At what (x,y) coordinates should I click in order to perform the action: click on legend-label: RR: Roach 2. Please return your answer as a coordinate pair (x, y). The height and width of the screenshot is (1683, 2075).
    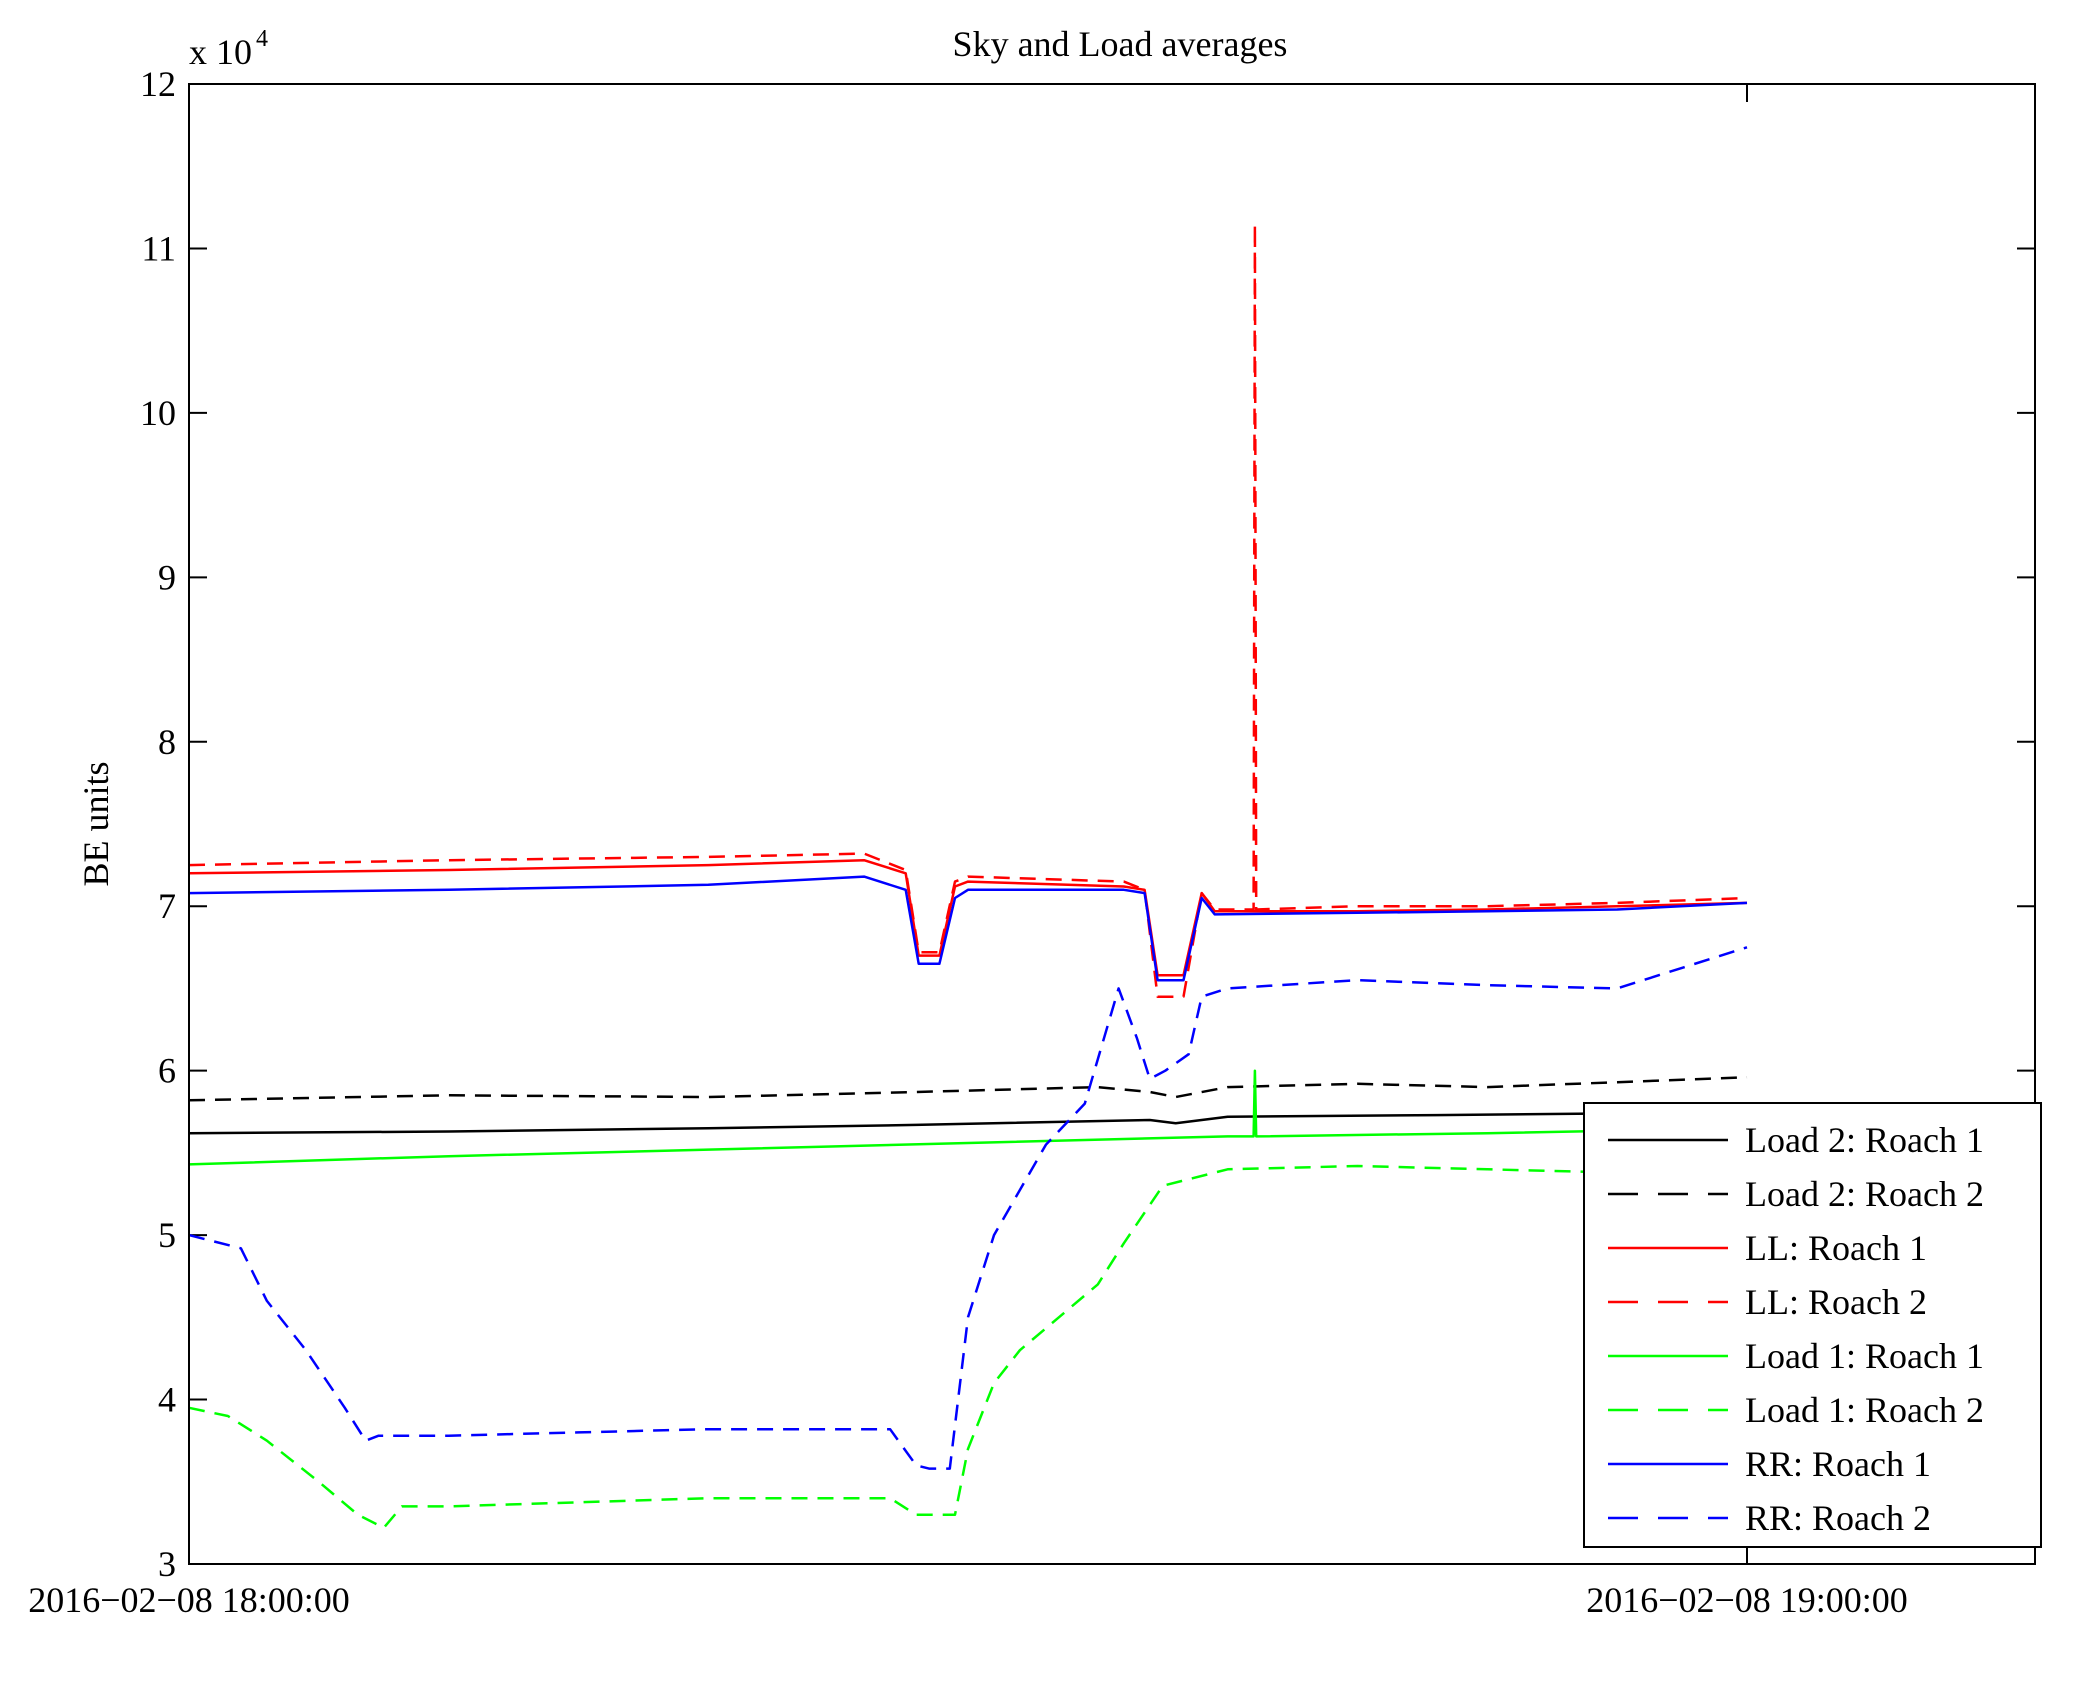
    Looking at the image, I should click on (1838, 1518).